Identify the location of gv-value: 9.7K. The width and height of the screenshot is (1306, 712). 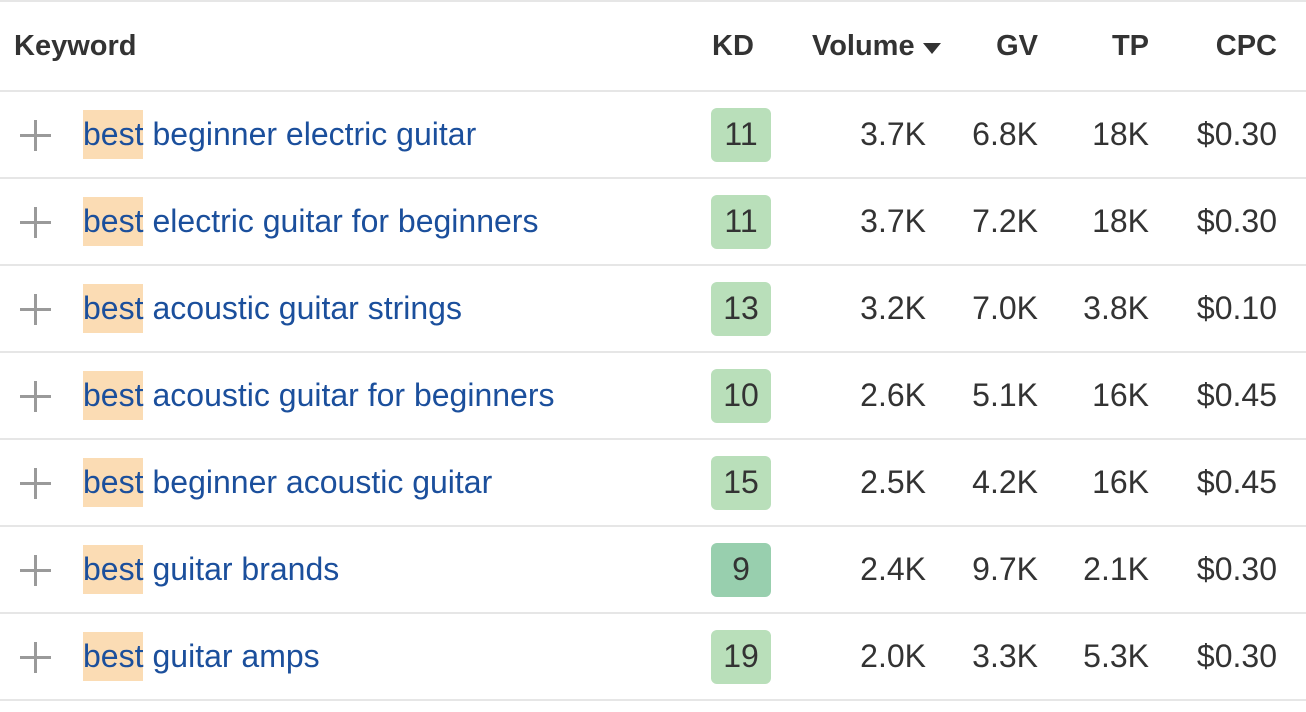
(1005, 569).